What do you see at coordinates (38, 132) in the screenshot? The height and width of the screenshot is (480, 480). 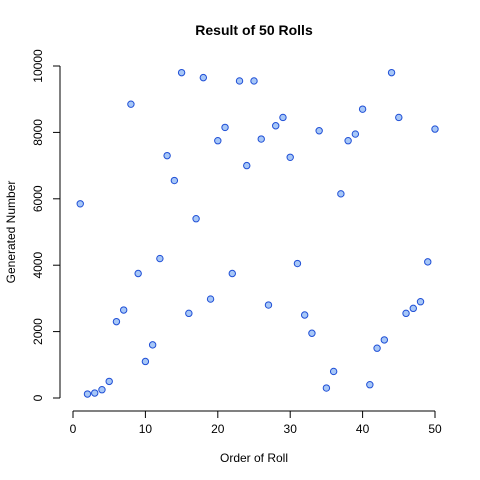 I see `y-tick-label: 8000` at bounding box center [38, 132].